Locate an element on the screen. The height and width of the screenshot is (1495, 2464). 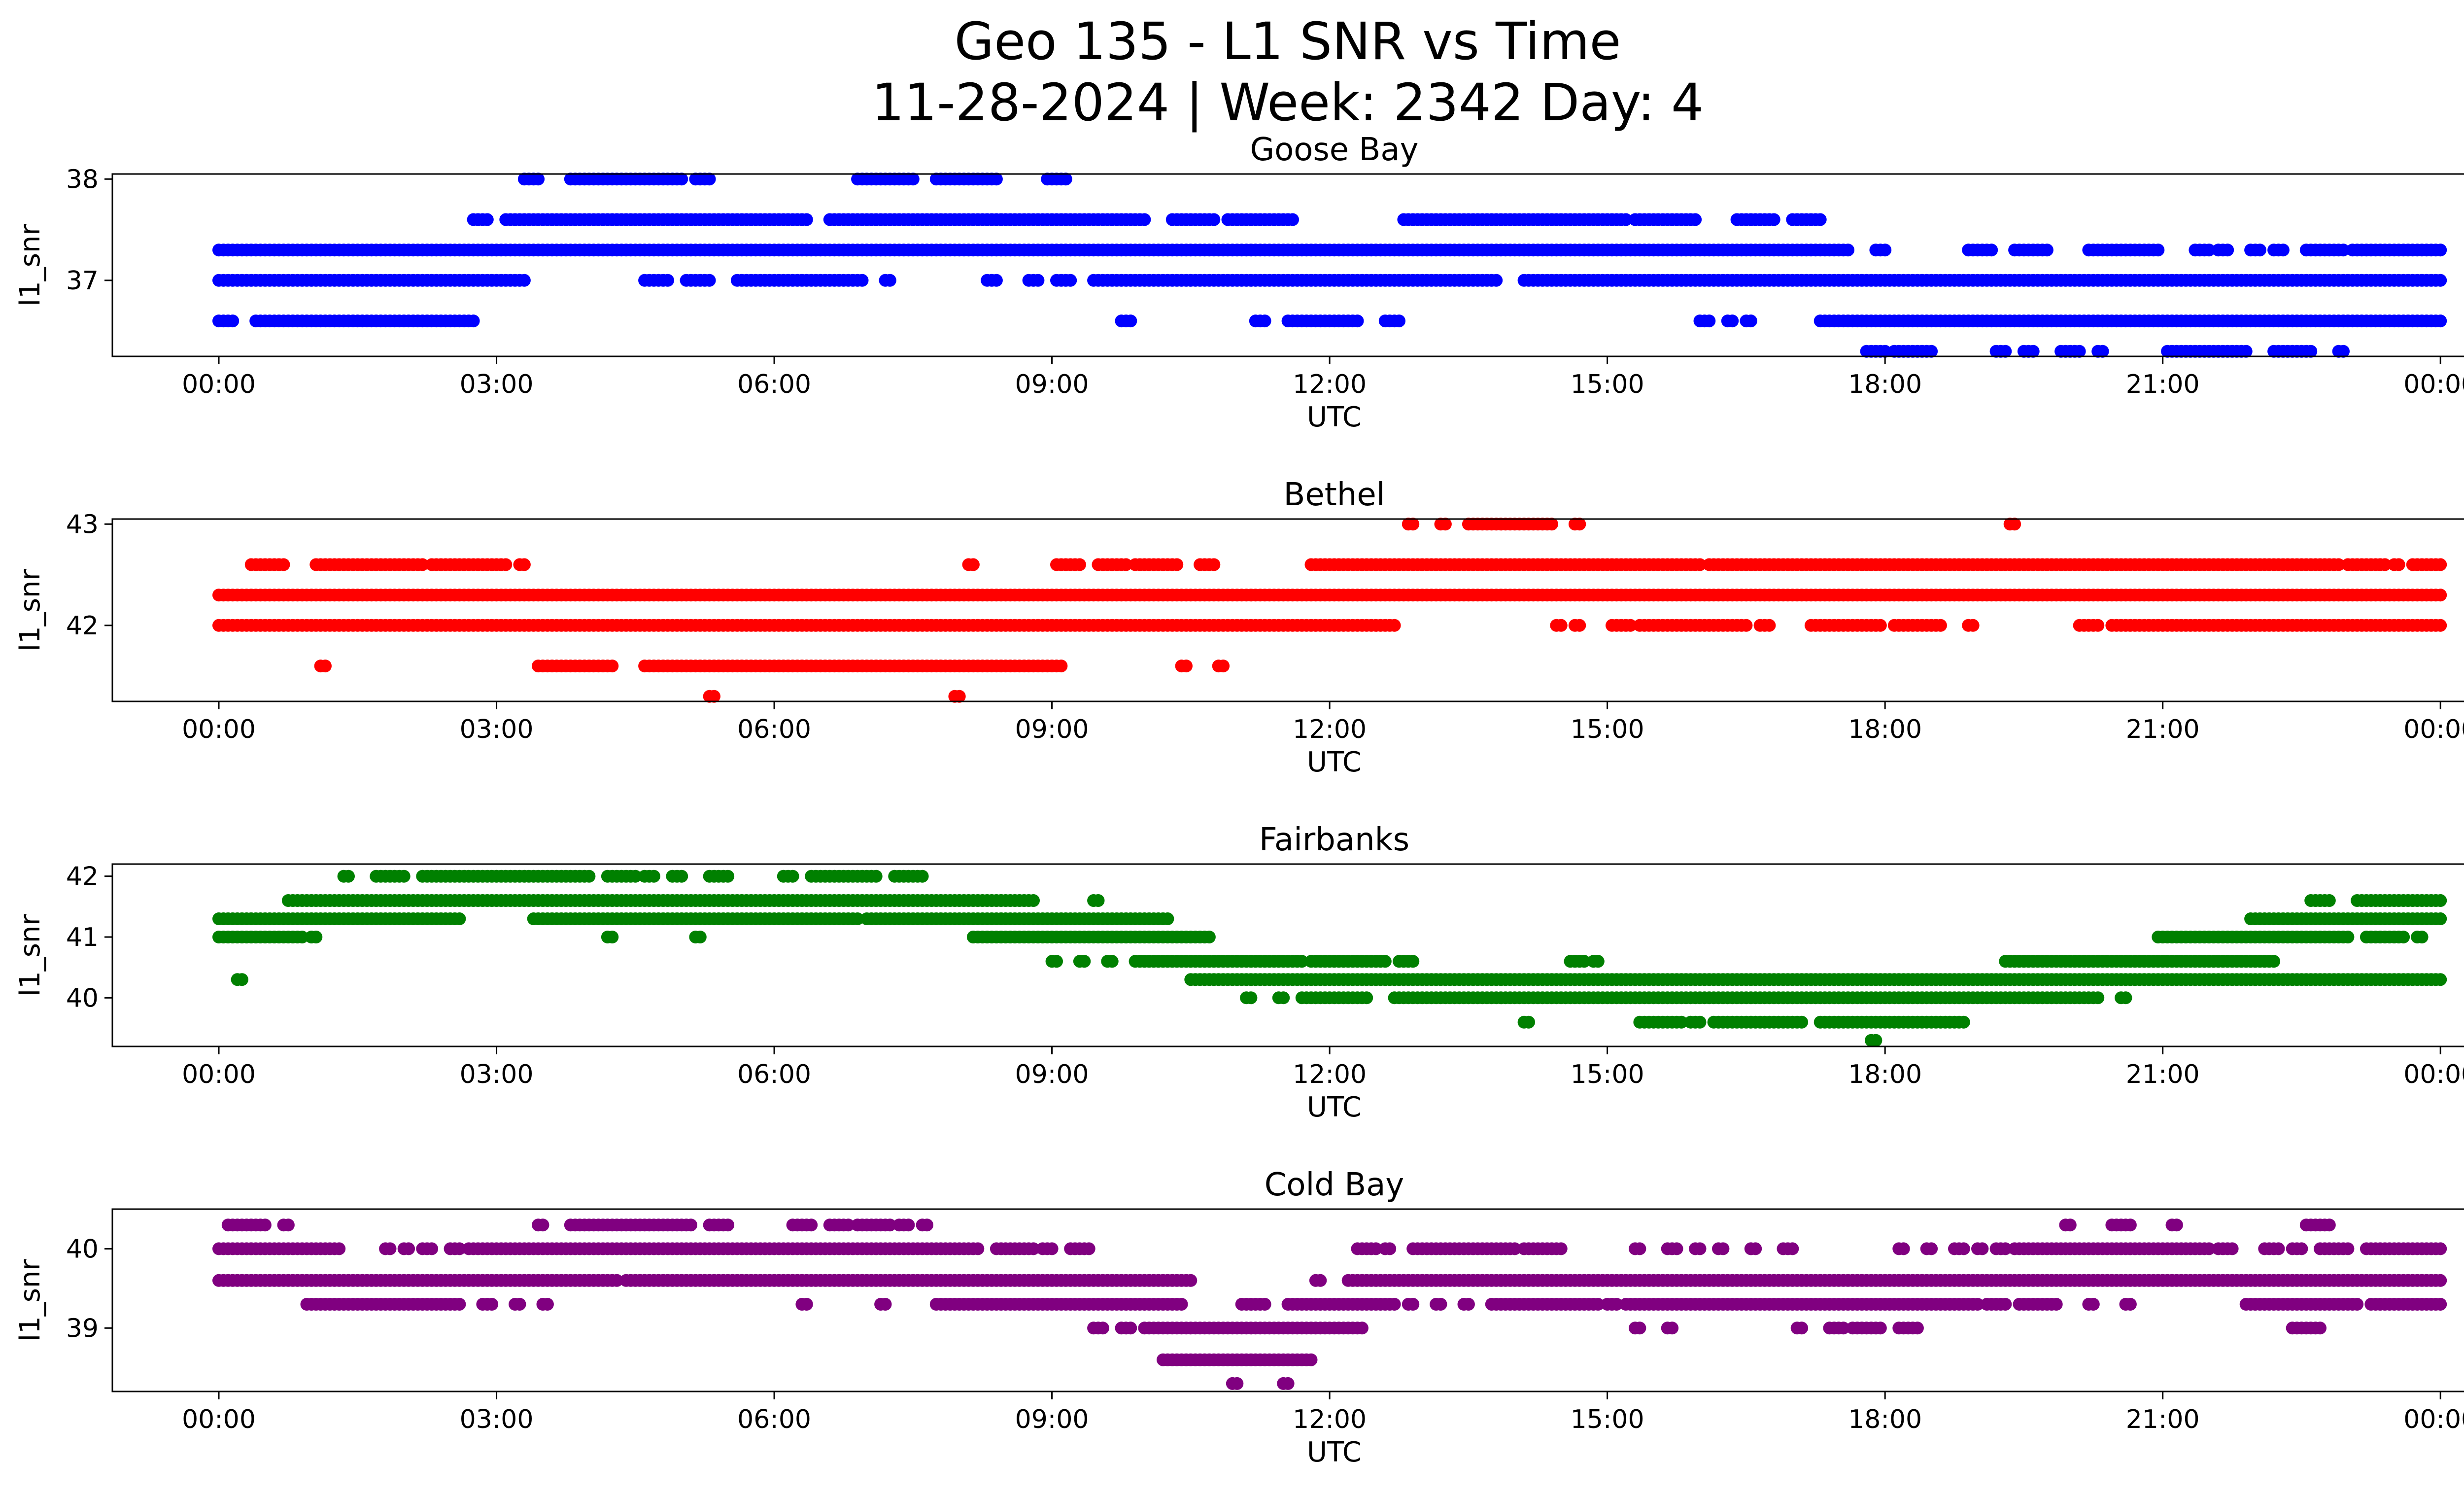
figure-title-line-1: Geo 135 - L1 SNR vs Time is located at coordinates (1287, 41).